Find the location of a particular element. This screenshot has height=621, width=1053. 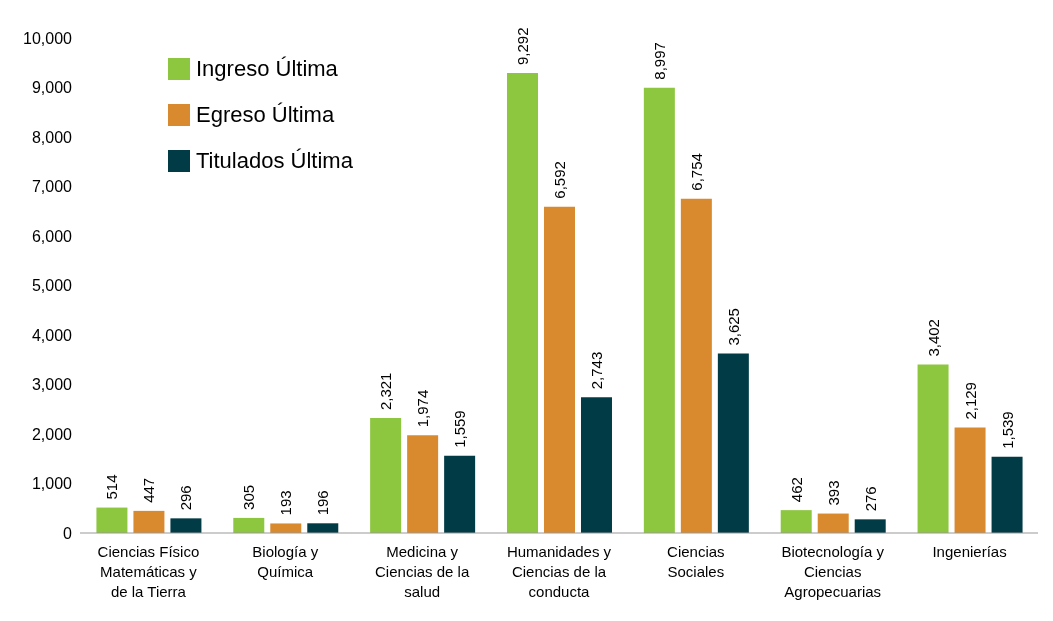

data-label: 462 is located at coordinates (796, 490).